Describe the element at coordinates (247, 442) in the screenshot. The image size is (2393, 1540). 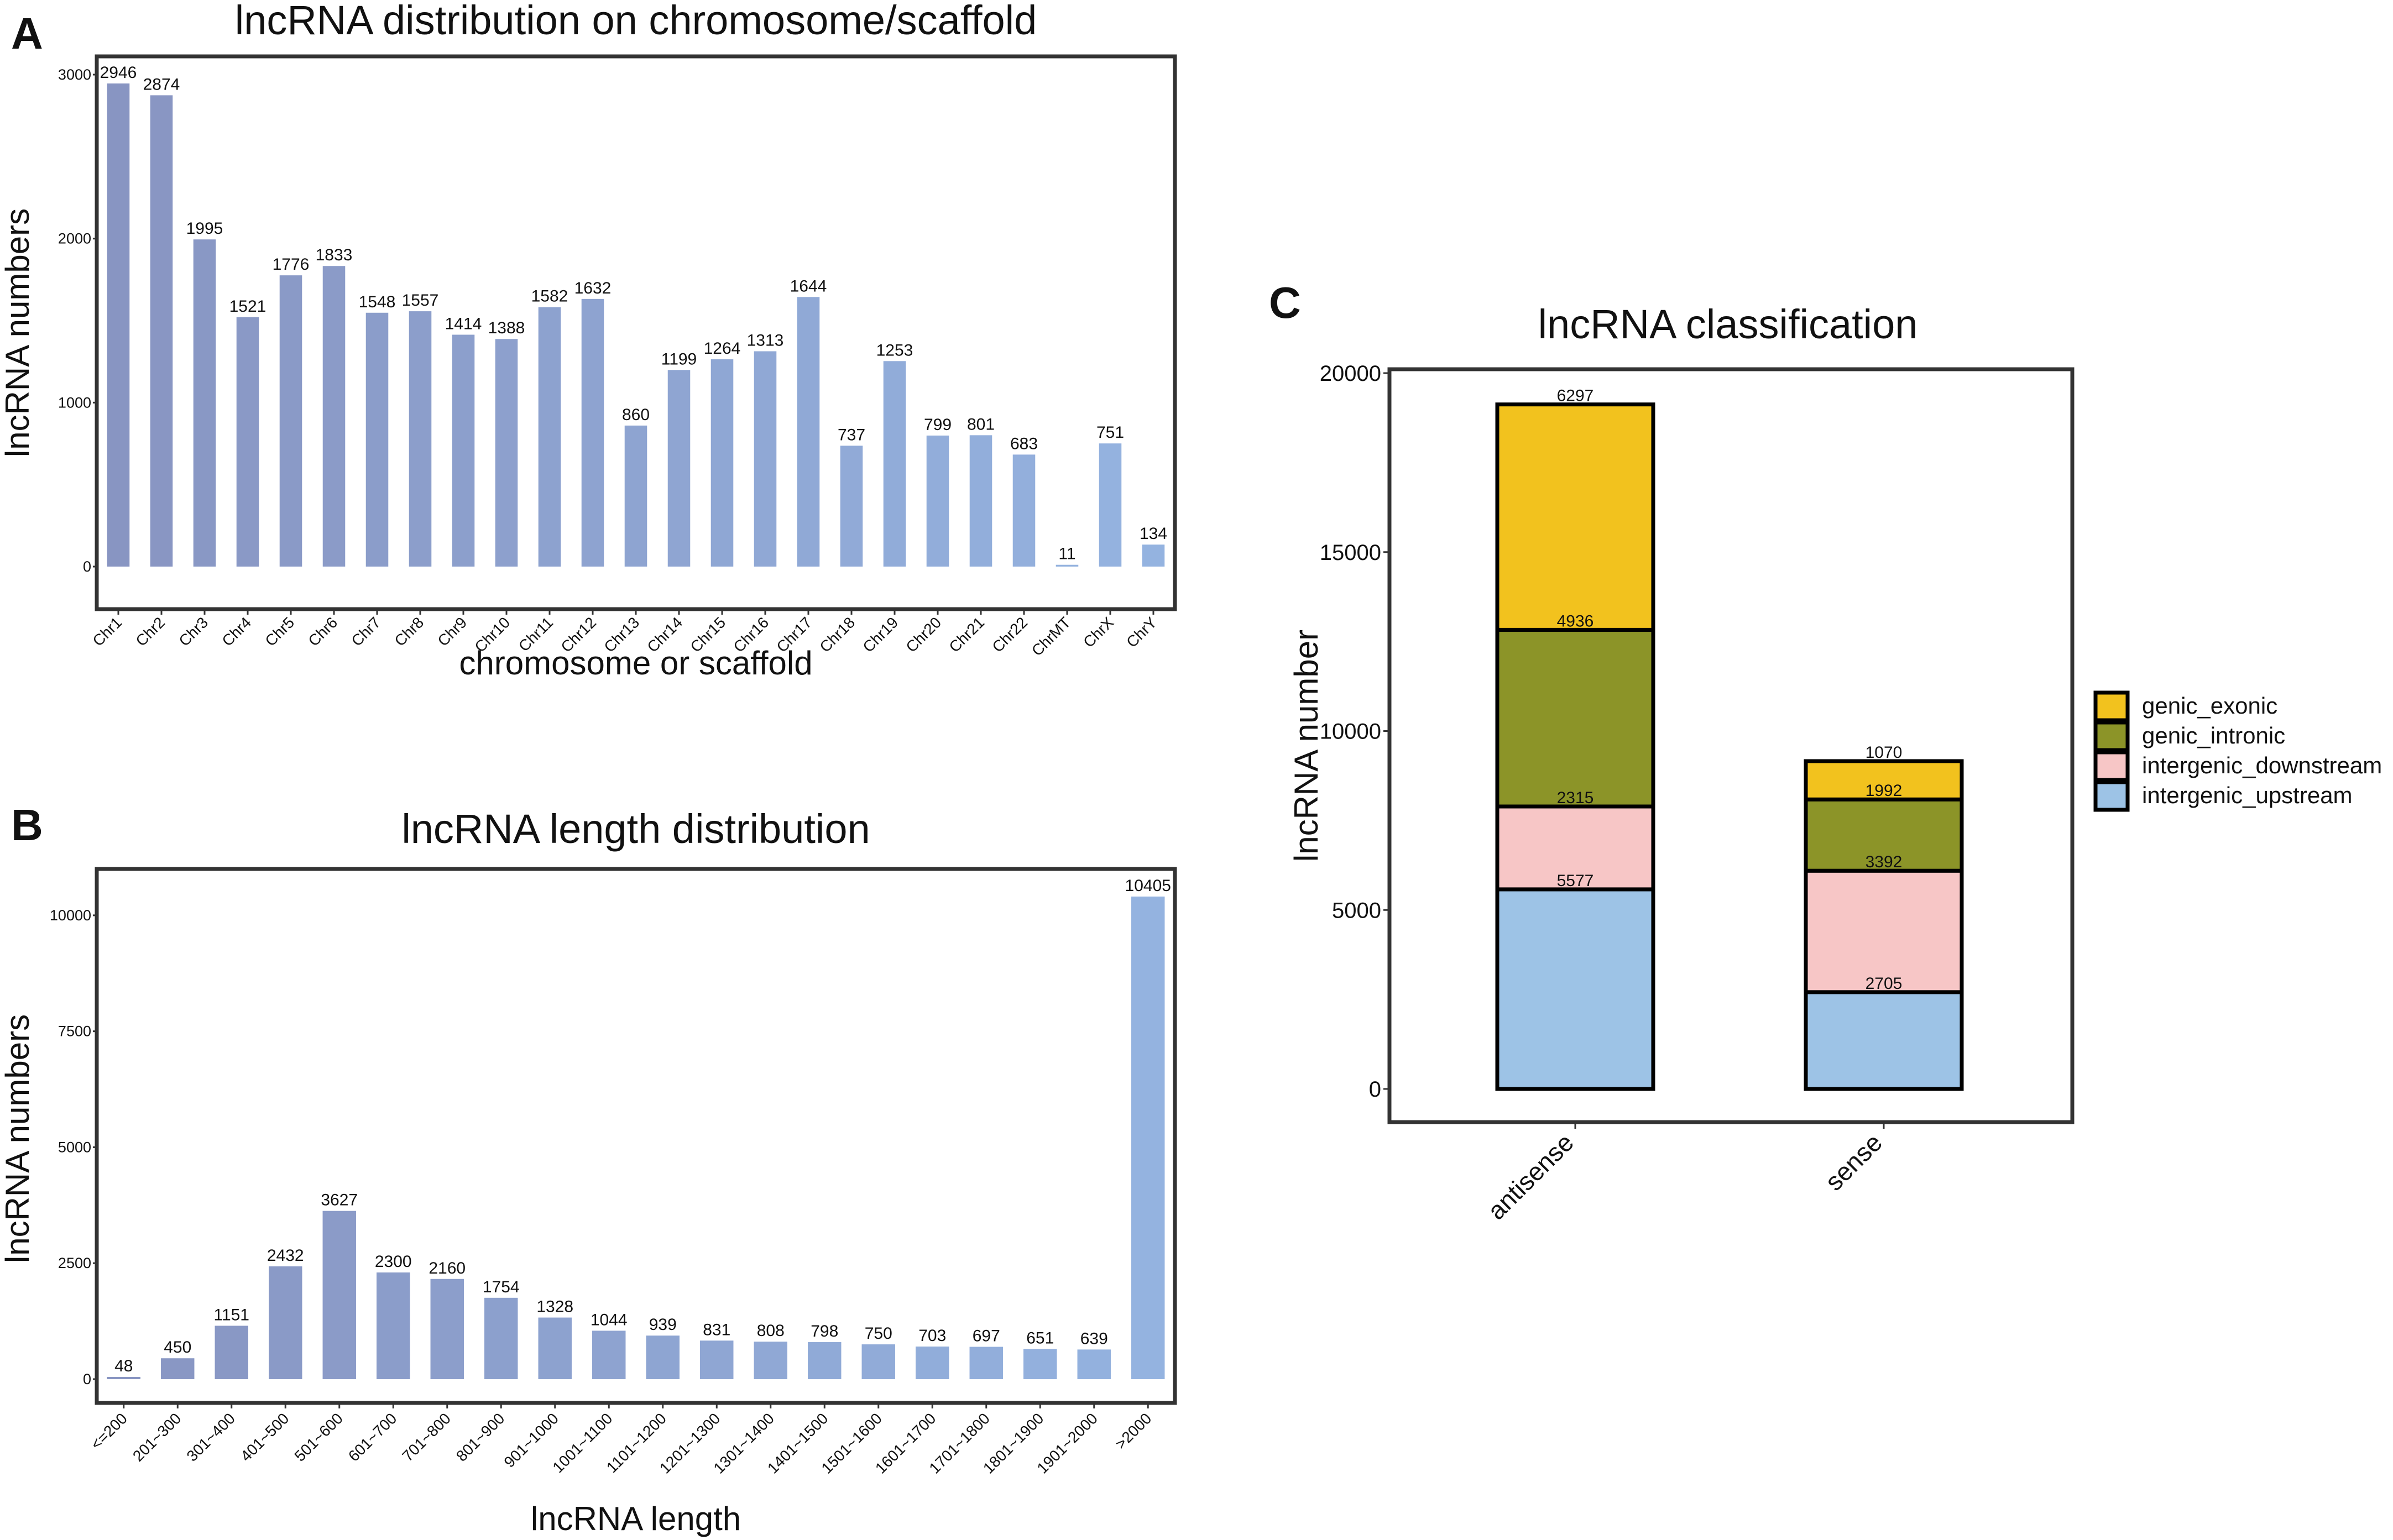
I see `bar-chr4` at that location.